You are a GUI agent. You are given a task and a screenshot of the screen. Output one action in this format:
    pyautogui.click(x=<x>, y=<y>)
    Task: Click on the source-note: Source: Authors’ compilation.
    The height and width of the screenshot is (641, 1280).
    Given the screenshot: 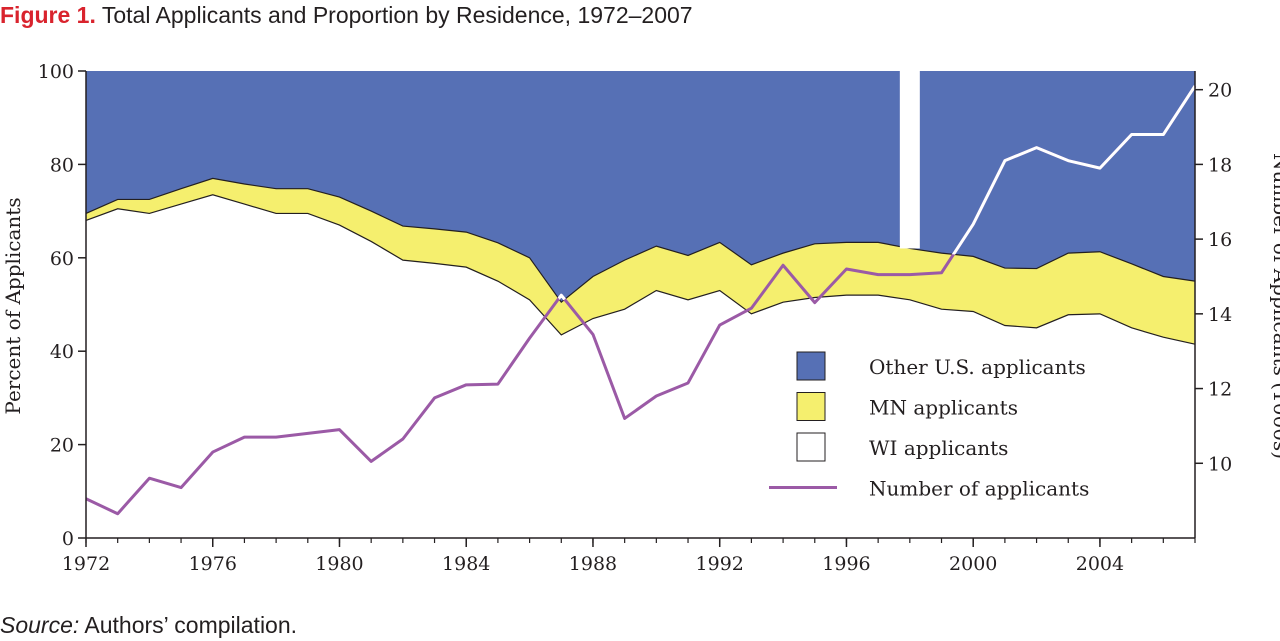 What is the action you would take?
    pyautogui.click(x=148, y=625)
    